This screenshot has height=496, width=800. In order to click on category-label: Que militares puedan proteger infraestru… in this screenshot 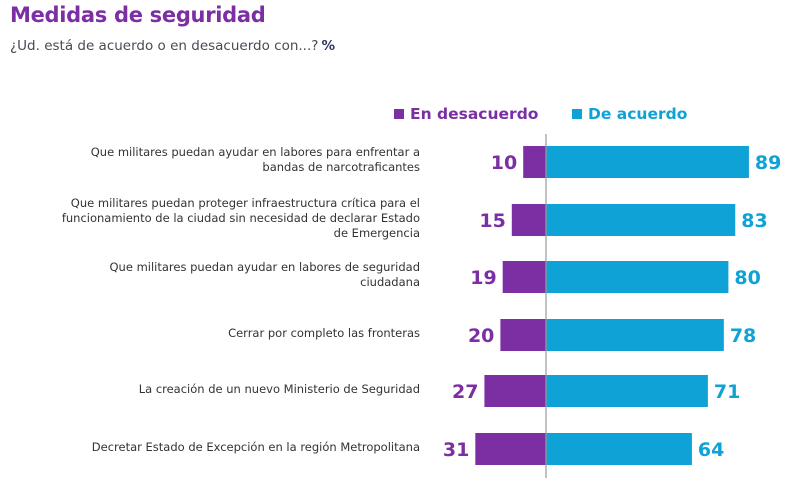, I will do `click(220, 218)`.